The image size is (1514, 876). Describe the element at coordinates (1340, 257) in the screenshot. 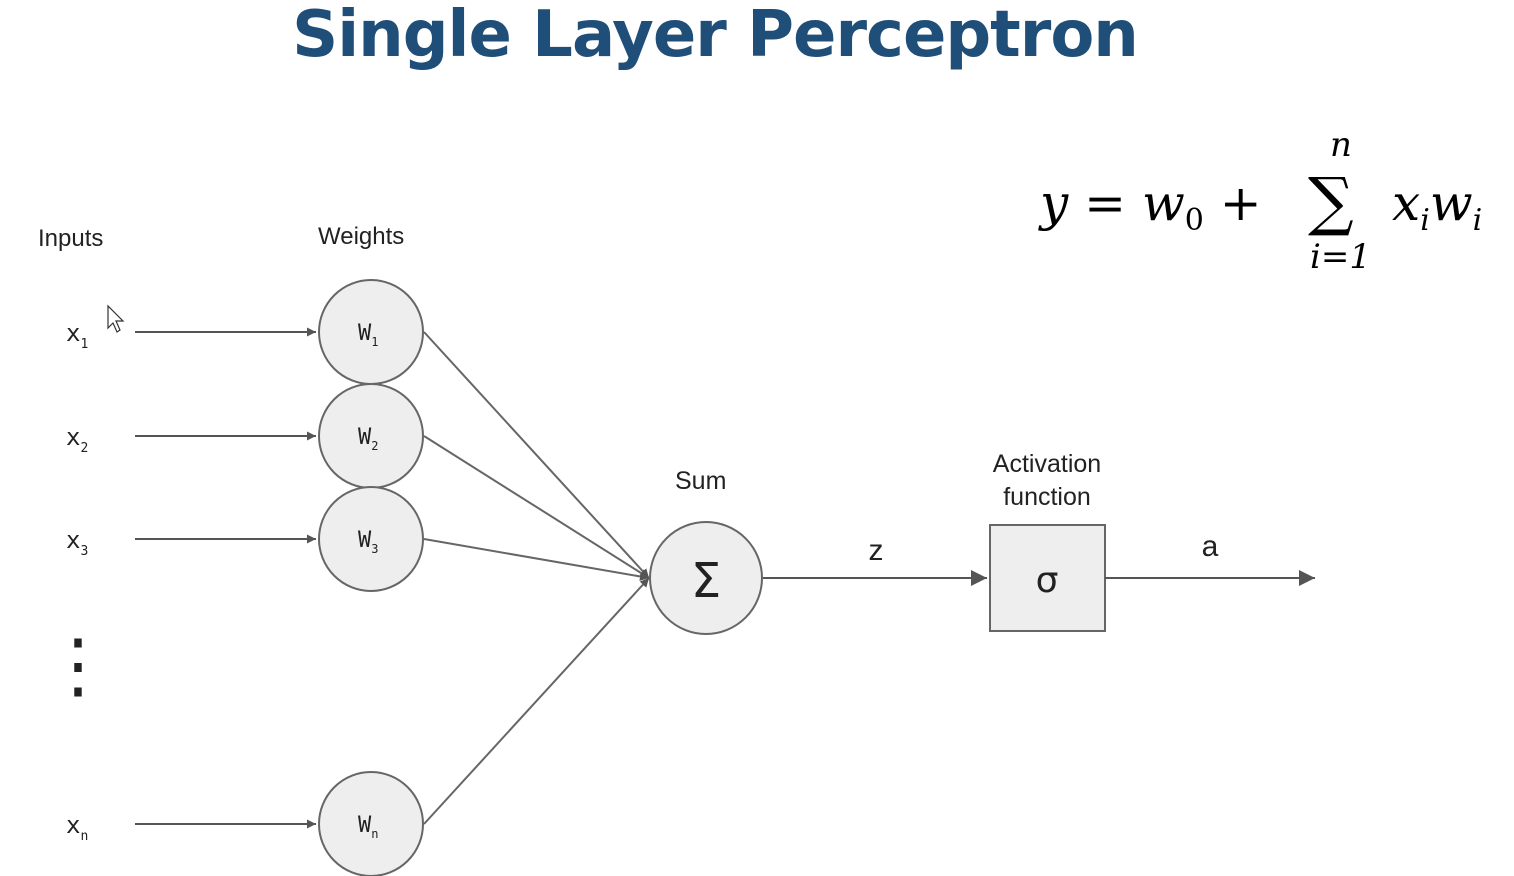

I see `formula-lower-limit: i=1` at that location.